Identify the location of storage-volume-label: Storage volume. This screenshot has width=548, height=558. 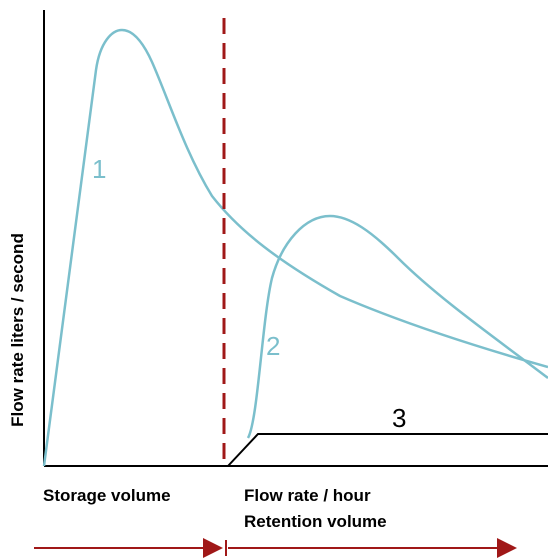
(107, 496).